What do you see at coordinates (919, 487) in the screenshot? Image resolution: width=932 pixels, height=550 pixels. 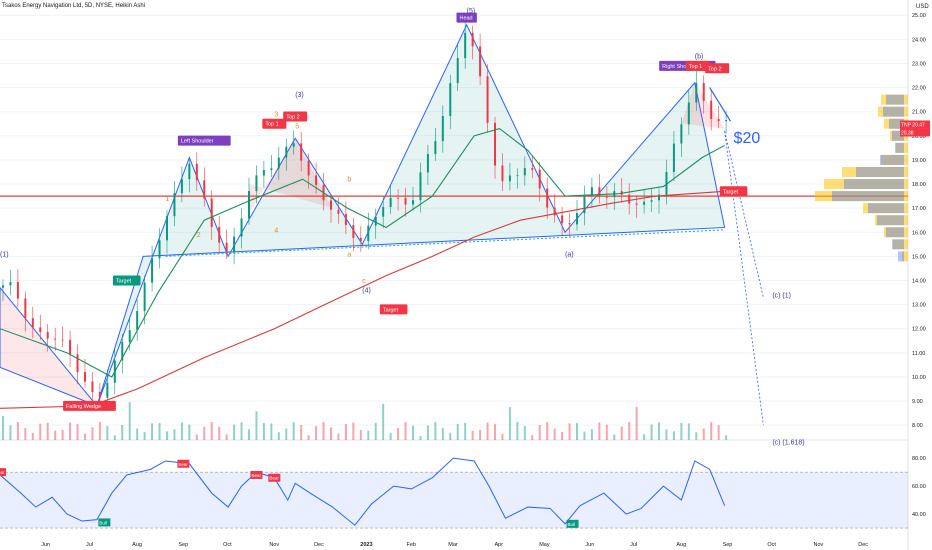 I see `rsi-tick-label: 60.00` at bounding box center [919, 487].